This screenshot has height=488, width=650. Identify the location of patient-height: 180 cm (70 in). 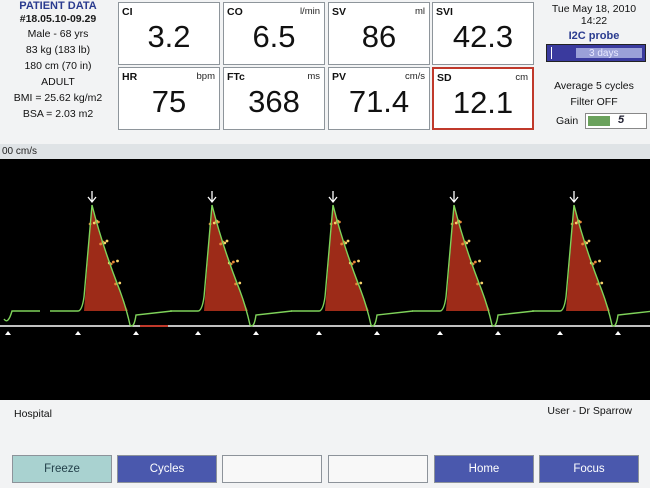
(58, 66).